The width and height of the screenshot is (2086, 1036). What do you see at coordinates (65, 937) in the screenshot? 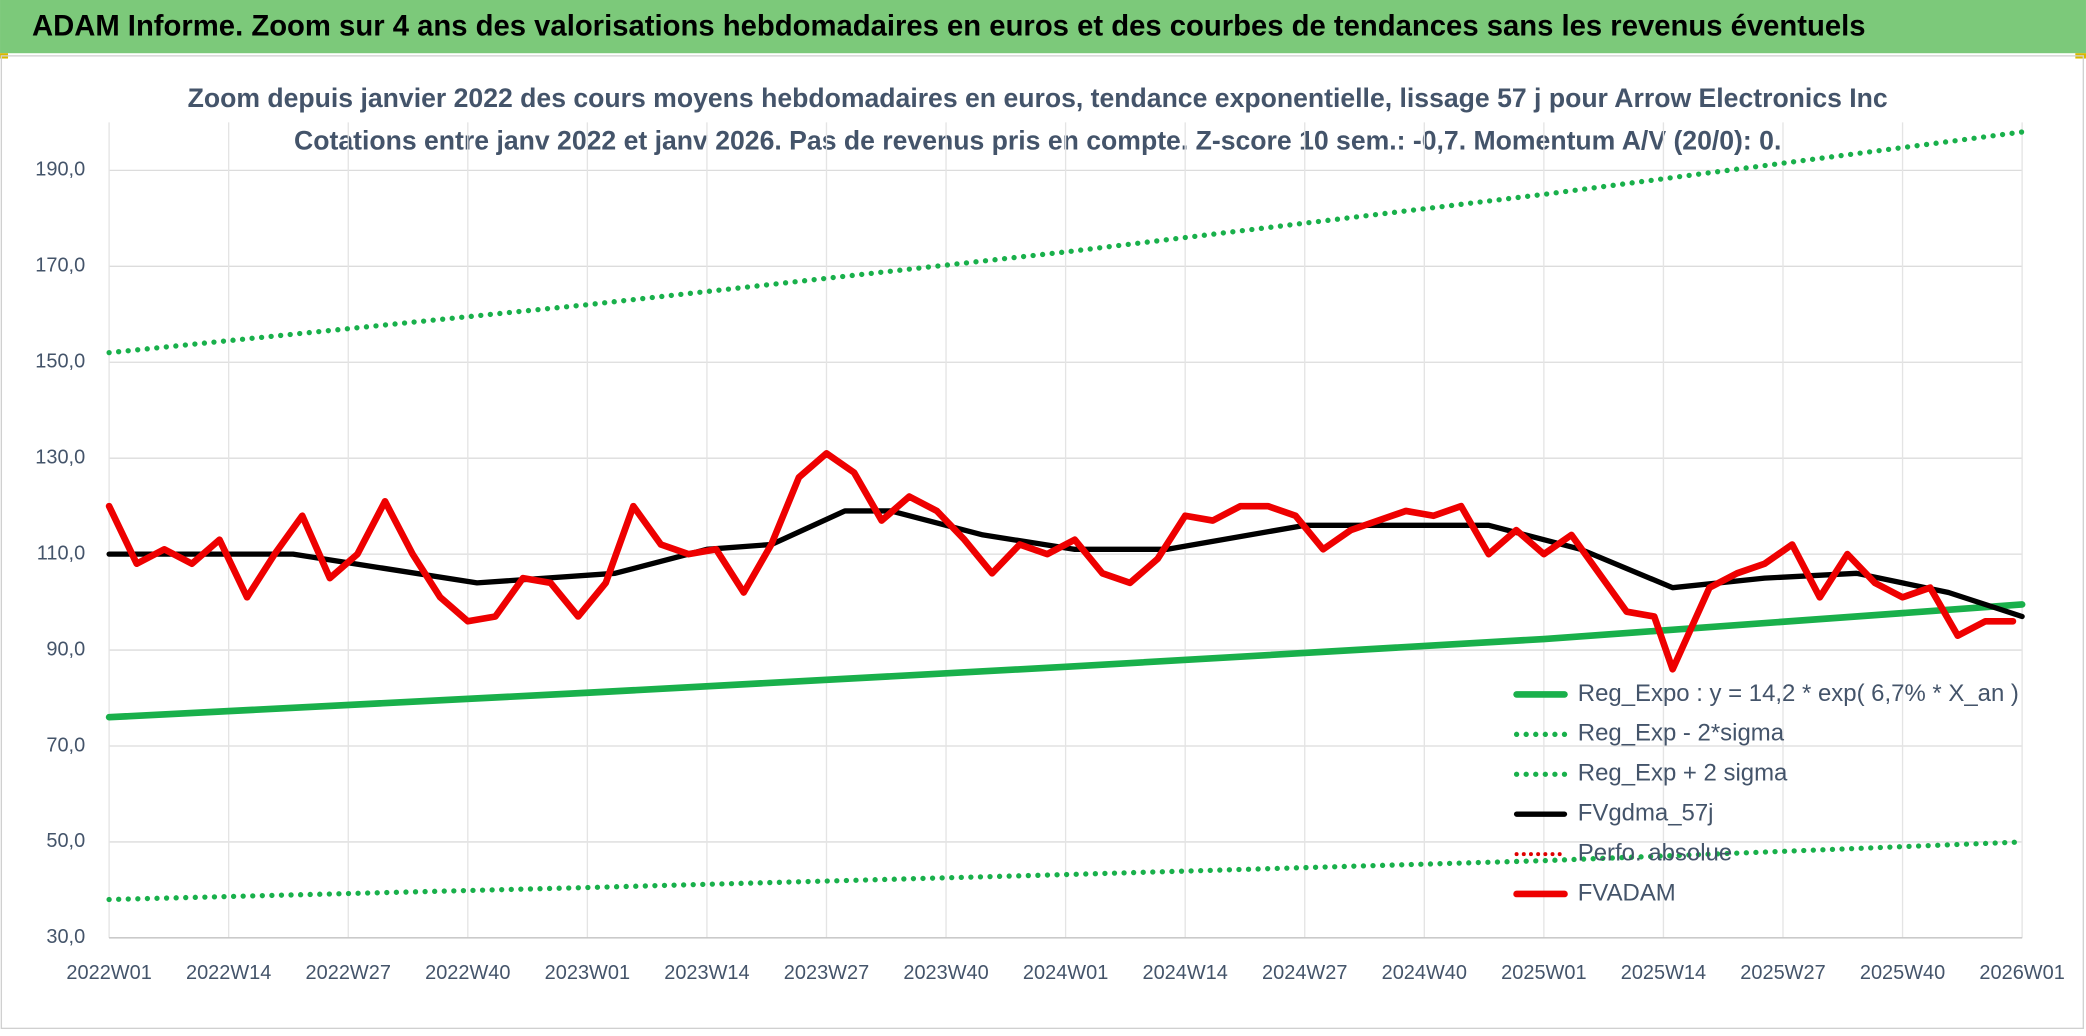
I see `y-tick-label: 30,0` at bounding box center [65, 937].